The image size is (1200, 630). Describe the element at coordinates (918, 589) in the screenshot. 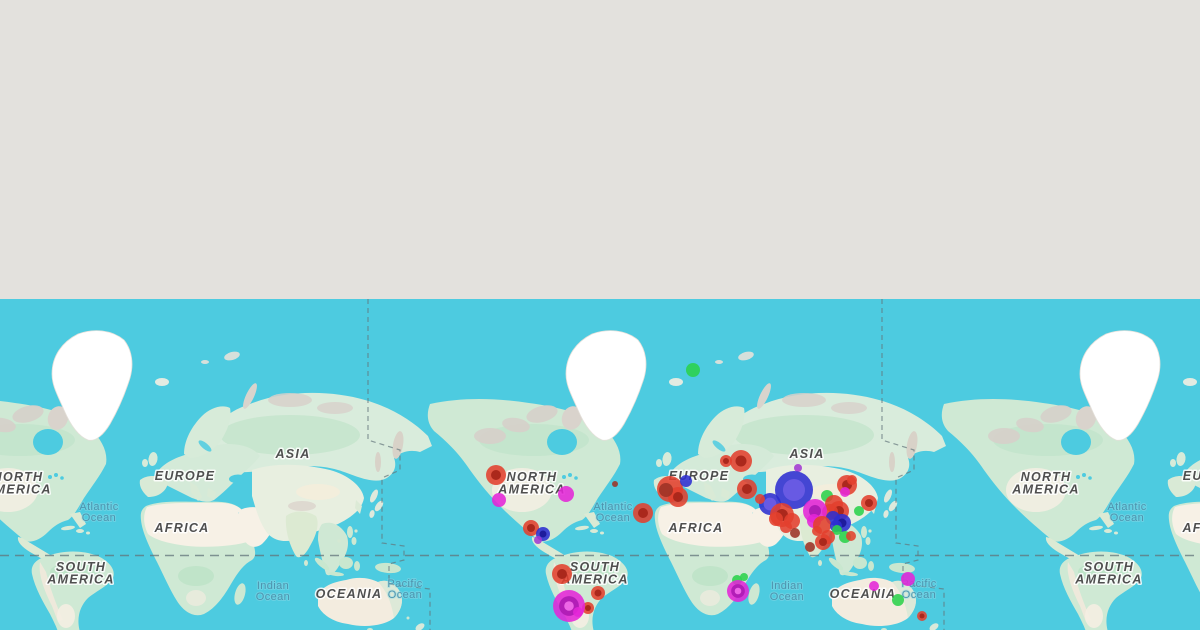

I see `ocean-label-pacific-ocean: Pacific Ocean` at that location.